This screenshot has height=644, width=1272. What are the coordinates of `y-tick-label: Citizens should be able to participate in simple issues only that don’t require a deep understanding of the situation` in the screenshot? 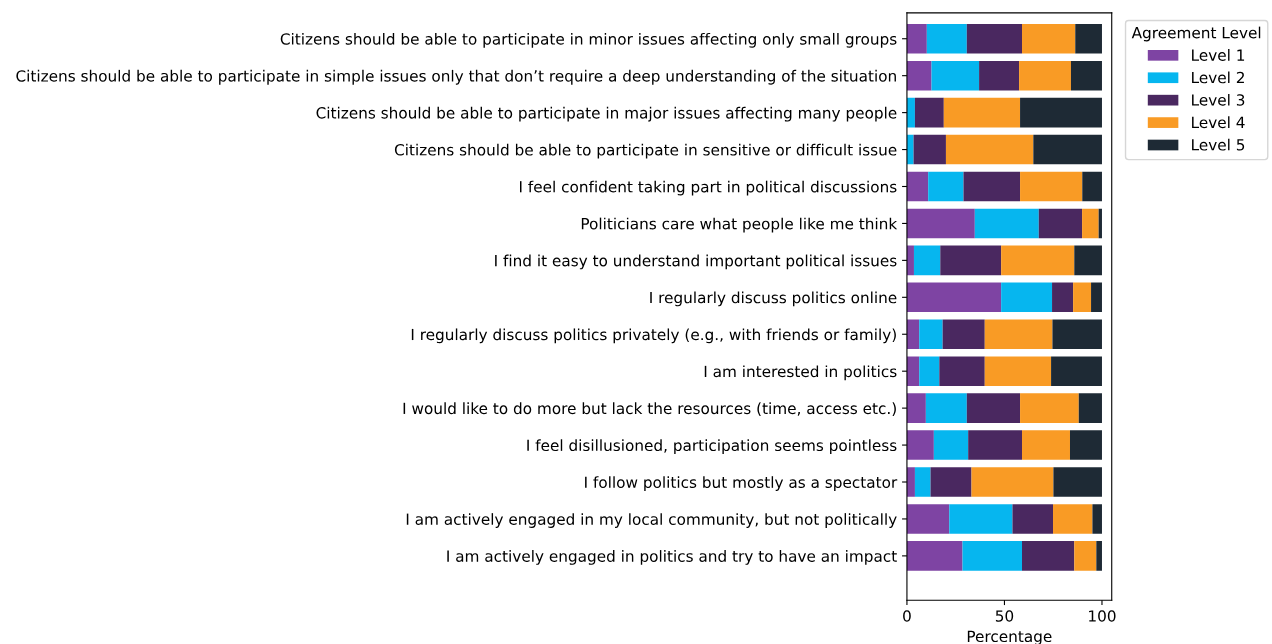 It's located at (456, 77).